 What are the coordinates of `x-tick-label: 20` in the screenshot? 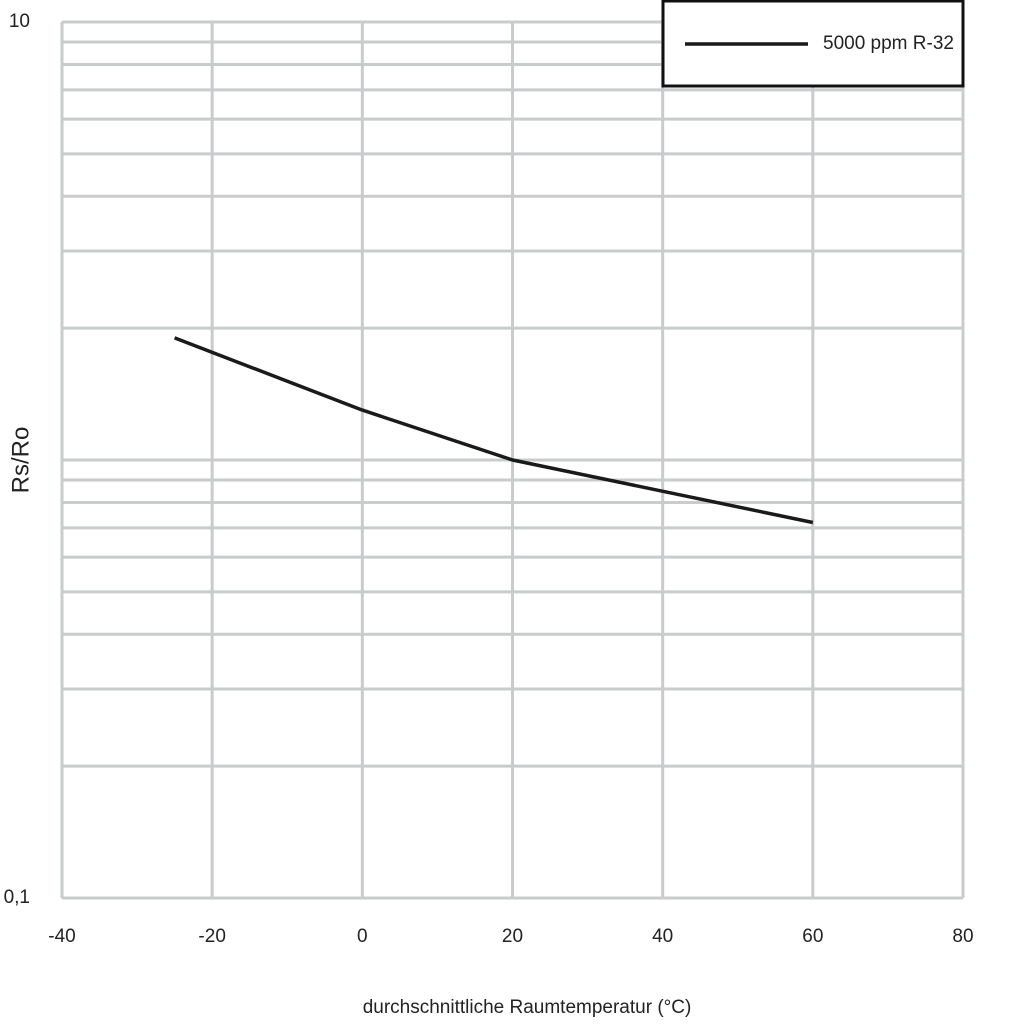 It's located at (512, 936).